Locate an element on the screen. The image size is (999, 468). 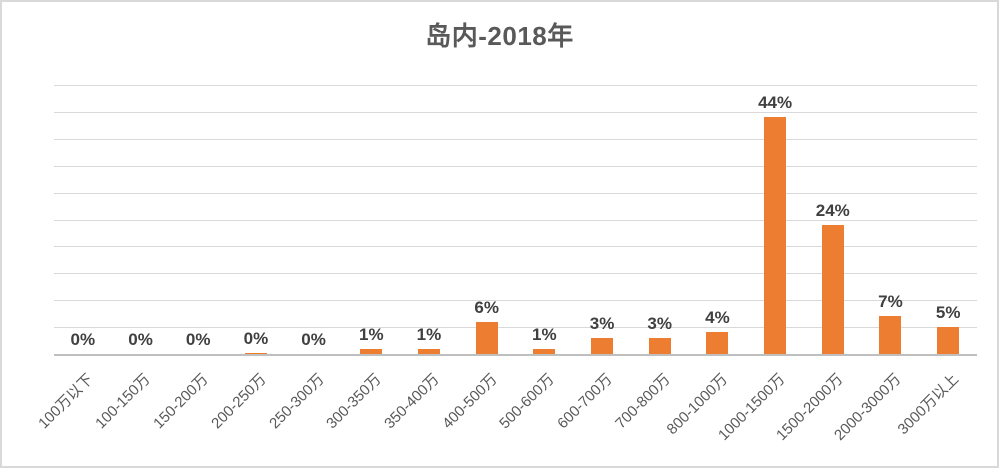
x-axis-category-label: 500-600万 is located at coordinates (527, 401).